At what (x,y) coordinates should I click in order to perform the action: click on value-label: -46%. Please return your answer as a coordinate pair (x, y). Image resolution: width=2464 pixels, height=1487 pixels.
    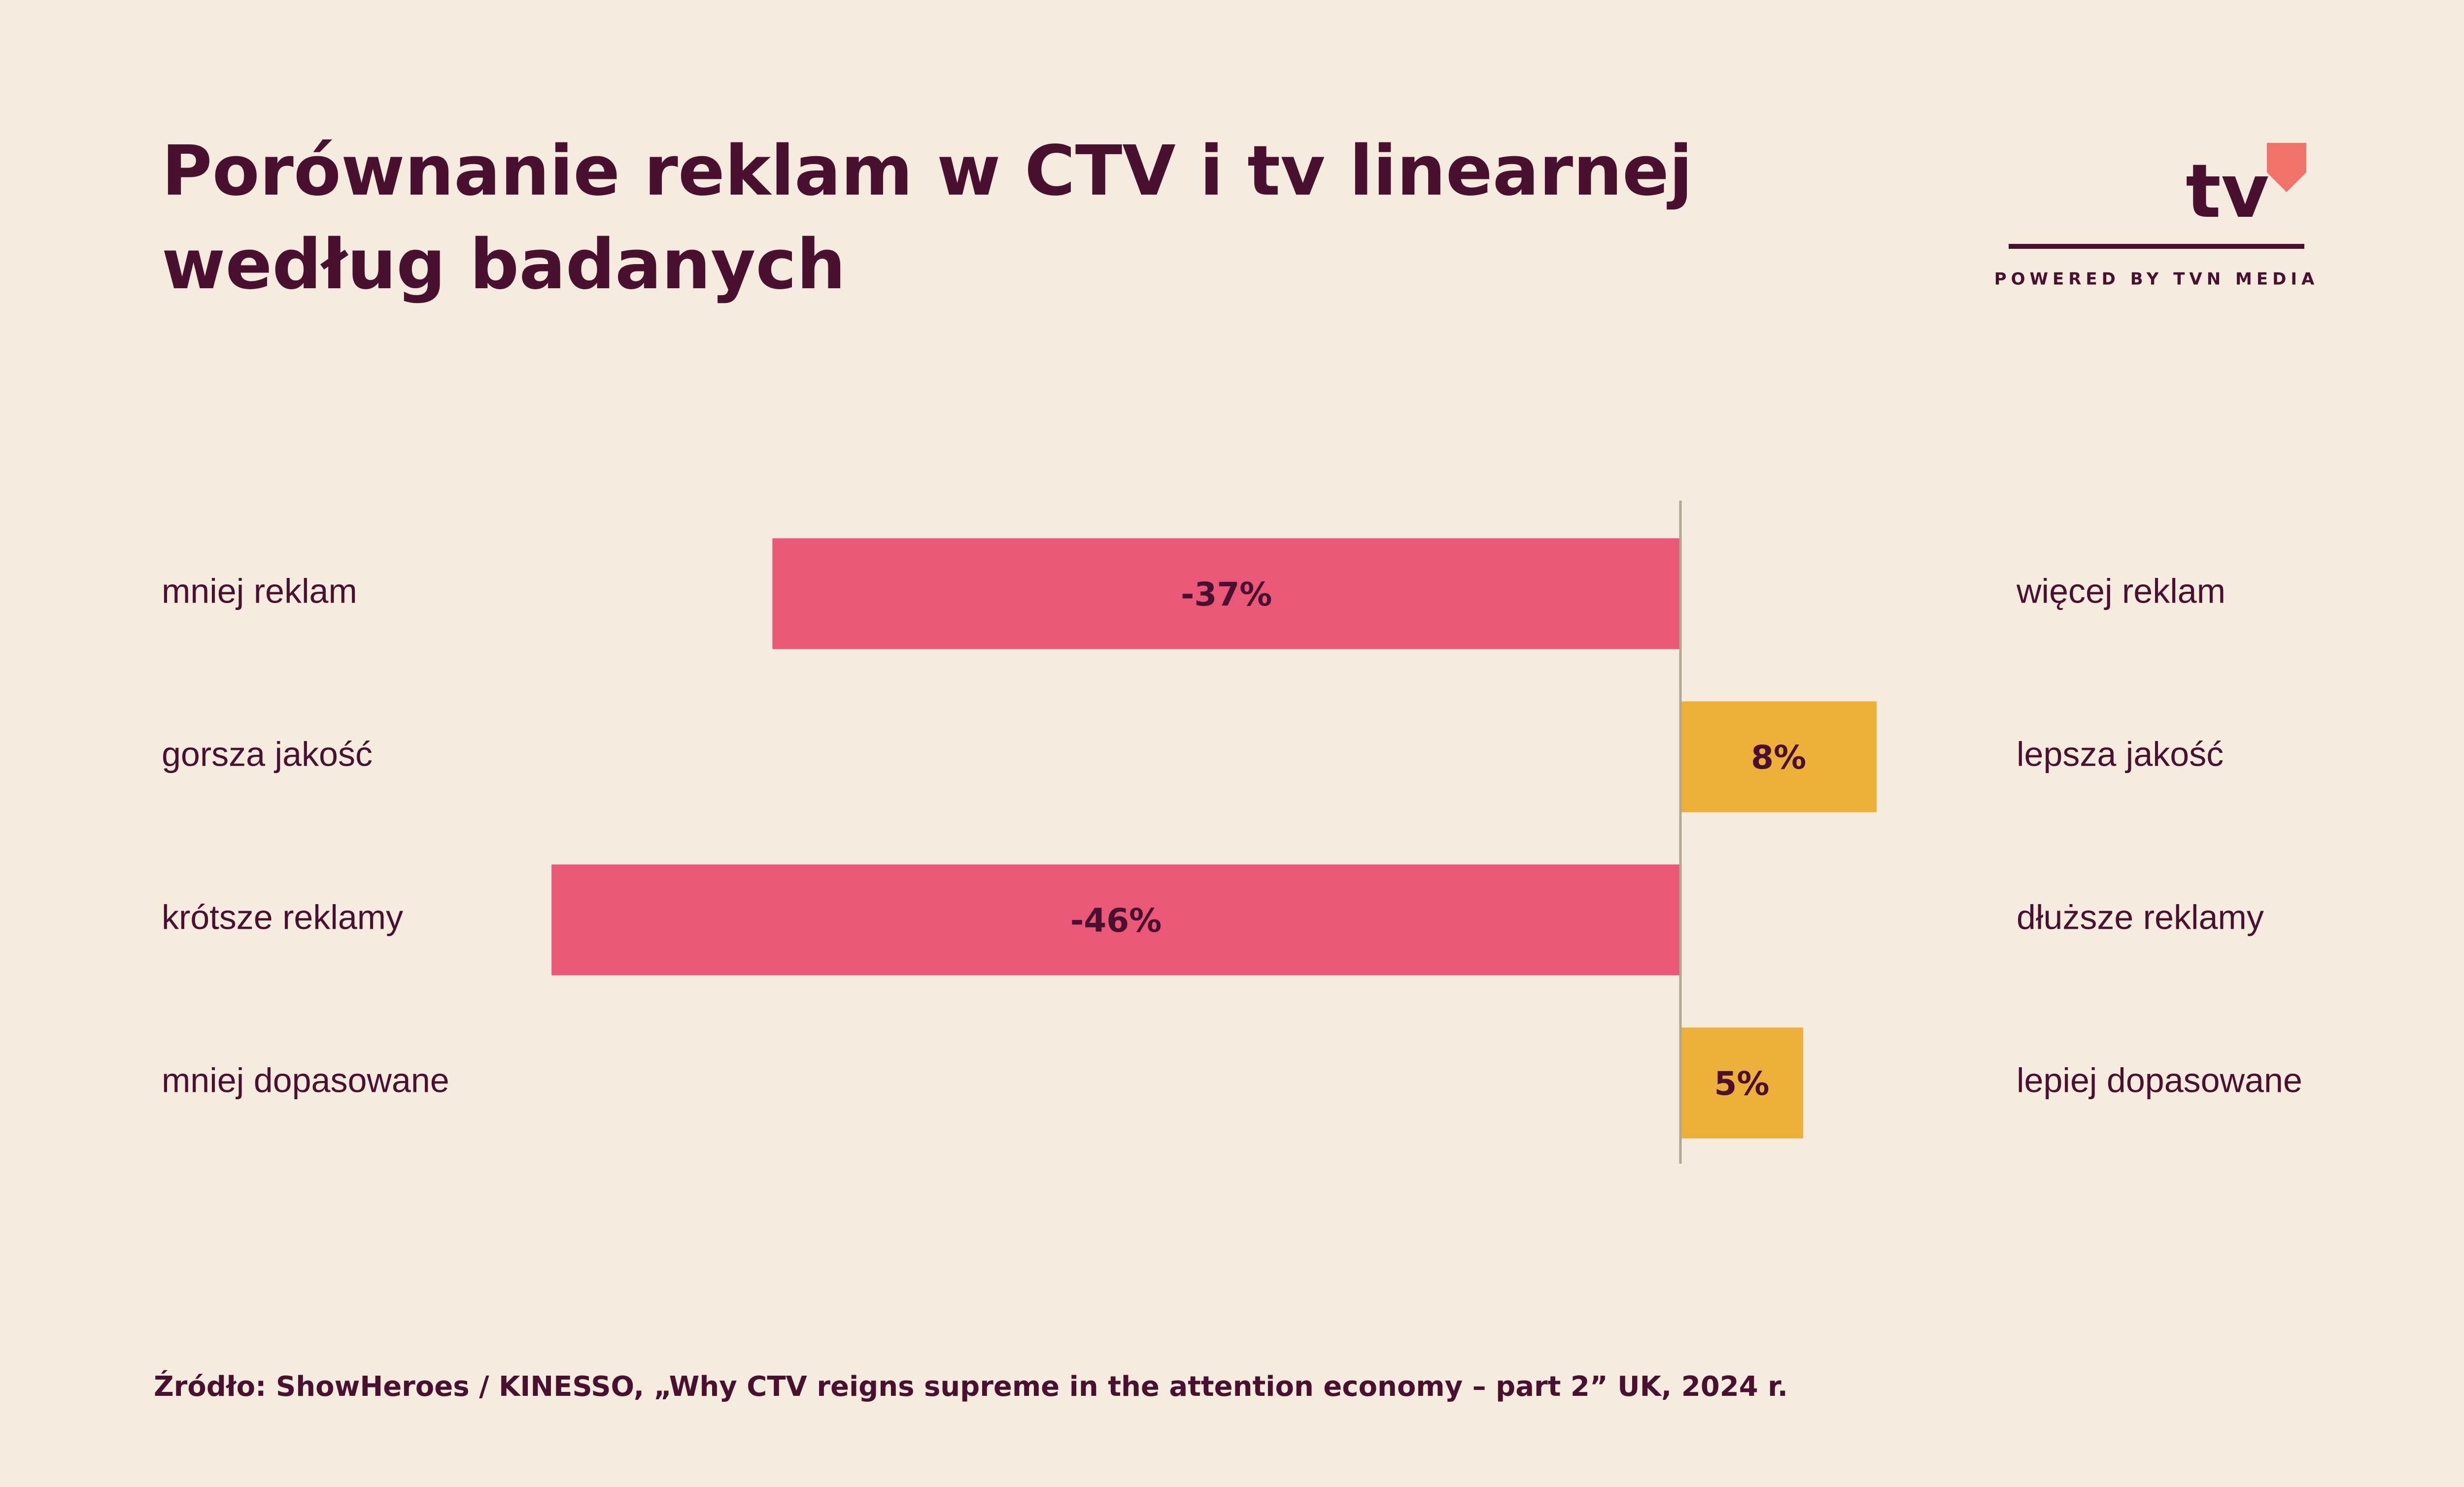
    Looking at the image, I should click on (1116, 921).